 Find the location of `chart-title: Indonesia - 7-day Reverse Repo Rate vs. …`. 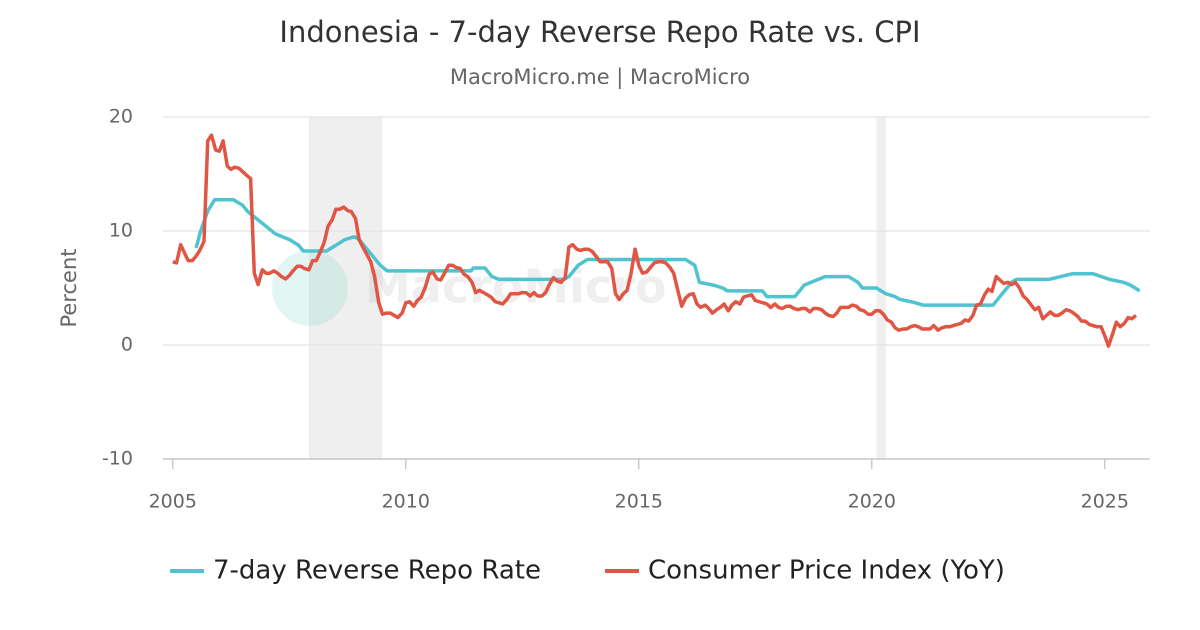

chart-title: Indonesia - 7-day Reverse Repo Rate vs. … is located at coordinates (599, 32).